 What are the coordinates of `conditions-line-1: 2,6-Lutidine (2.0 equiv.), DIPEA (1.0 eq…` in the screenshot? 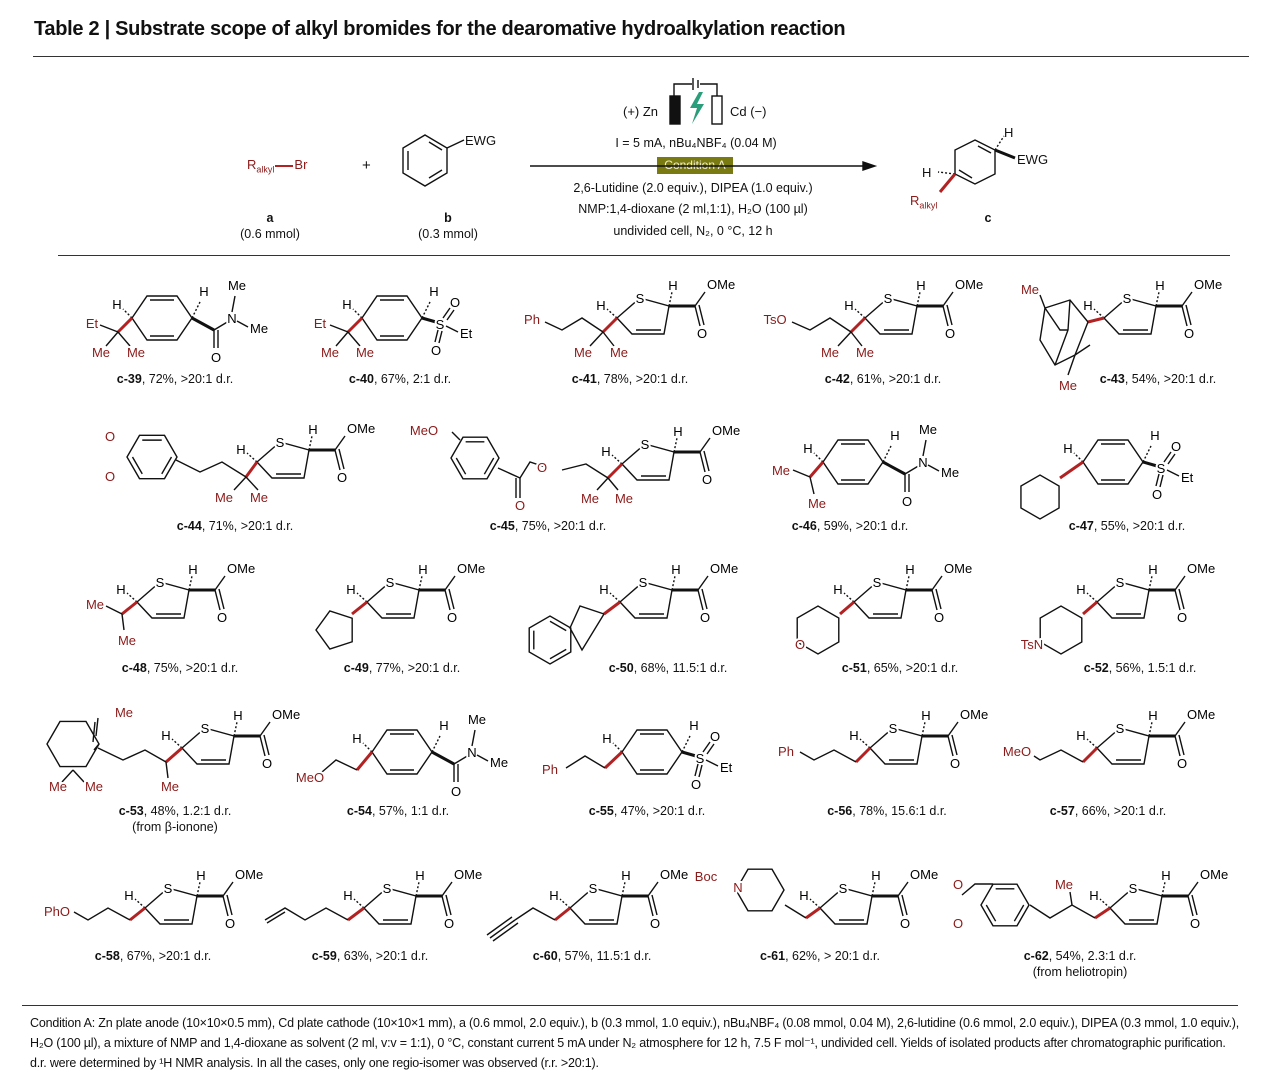 It's located at (693, 188).